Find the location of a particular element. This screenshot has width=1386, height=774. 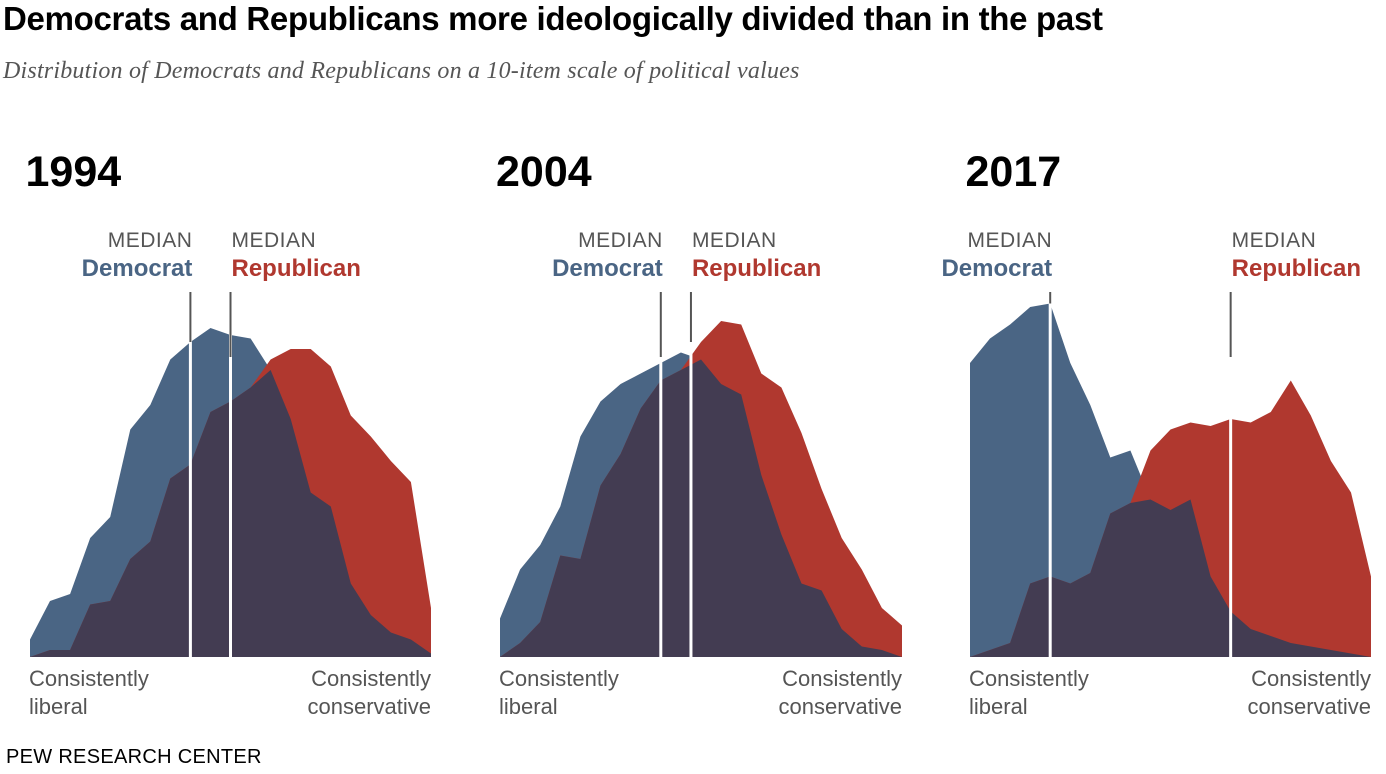

axis-right-label-1-2017: Consistently is located at coordinates (1311, 678).